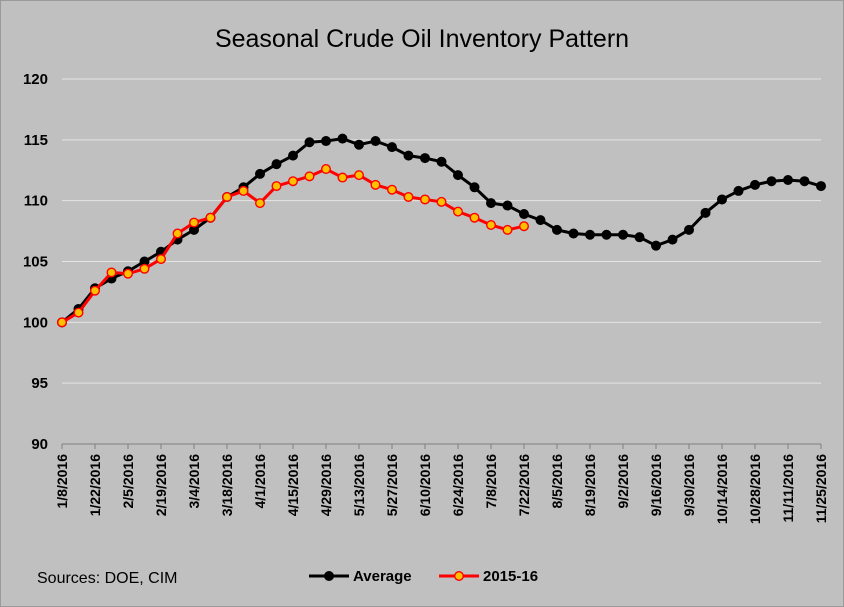 The image size is (844, 607). What do you see at coordinates (128, 481) in the screenshot?
I see `x-tick-label: 2/5/2016` at bounding box center [128, 481].